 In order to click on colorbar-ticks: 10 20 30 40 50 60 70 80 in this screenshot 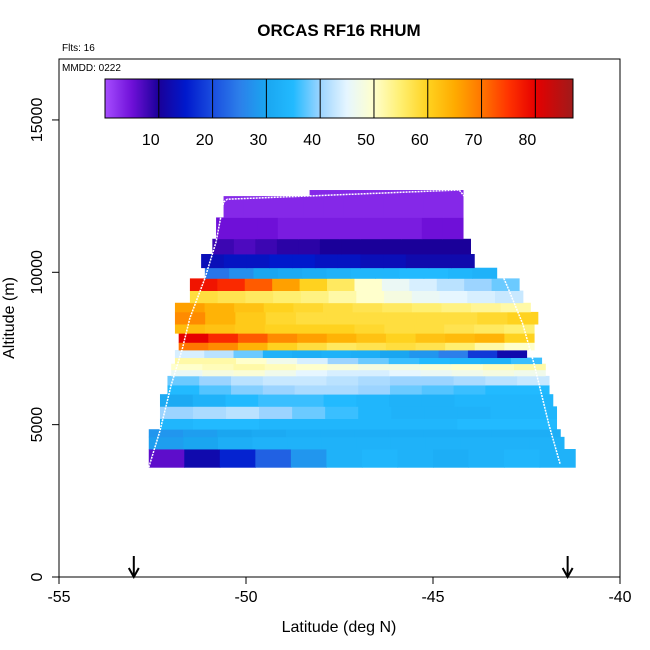, I will do `click(339, 114)`.